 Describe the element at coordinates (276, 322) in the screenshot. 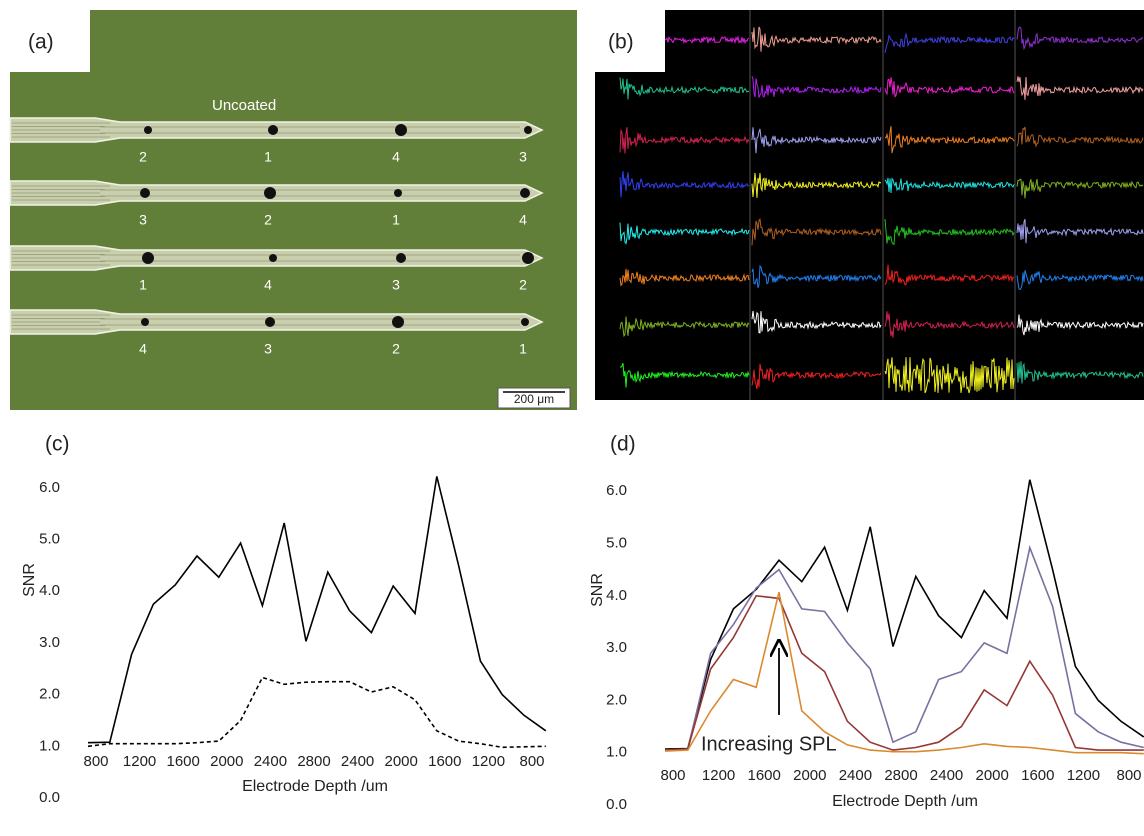

I see `probe-shank` at that location.